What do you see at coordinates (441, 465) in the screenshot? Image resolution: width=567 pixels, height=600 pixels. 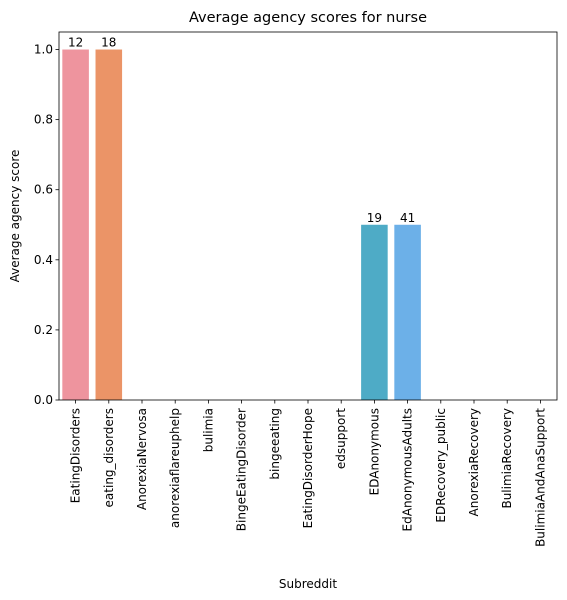 I see `x-tick-label: EDRecovery_public` at bounding box center [441, 465].